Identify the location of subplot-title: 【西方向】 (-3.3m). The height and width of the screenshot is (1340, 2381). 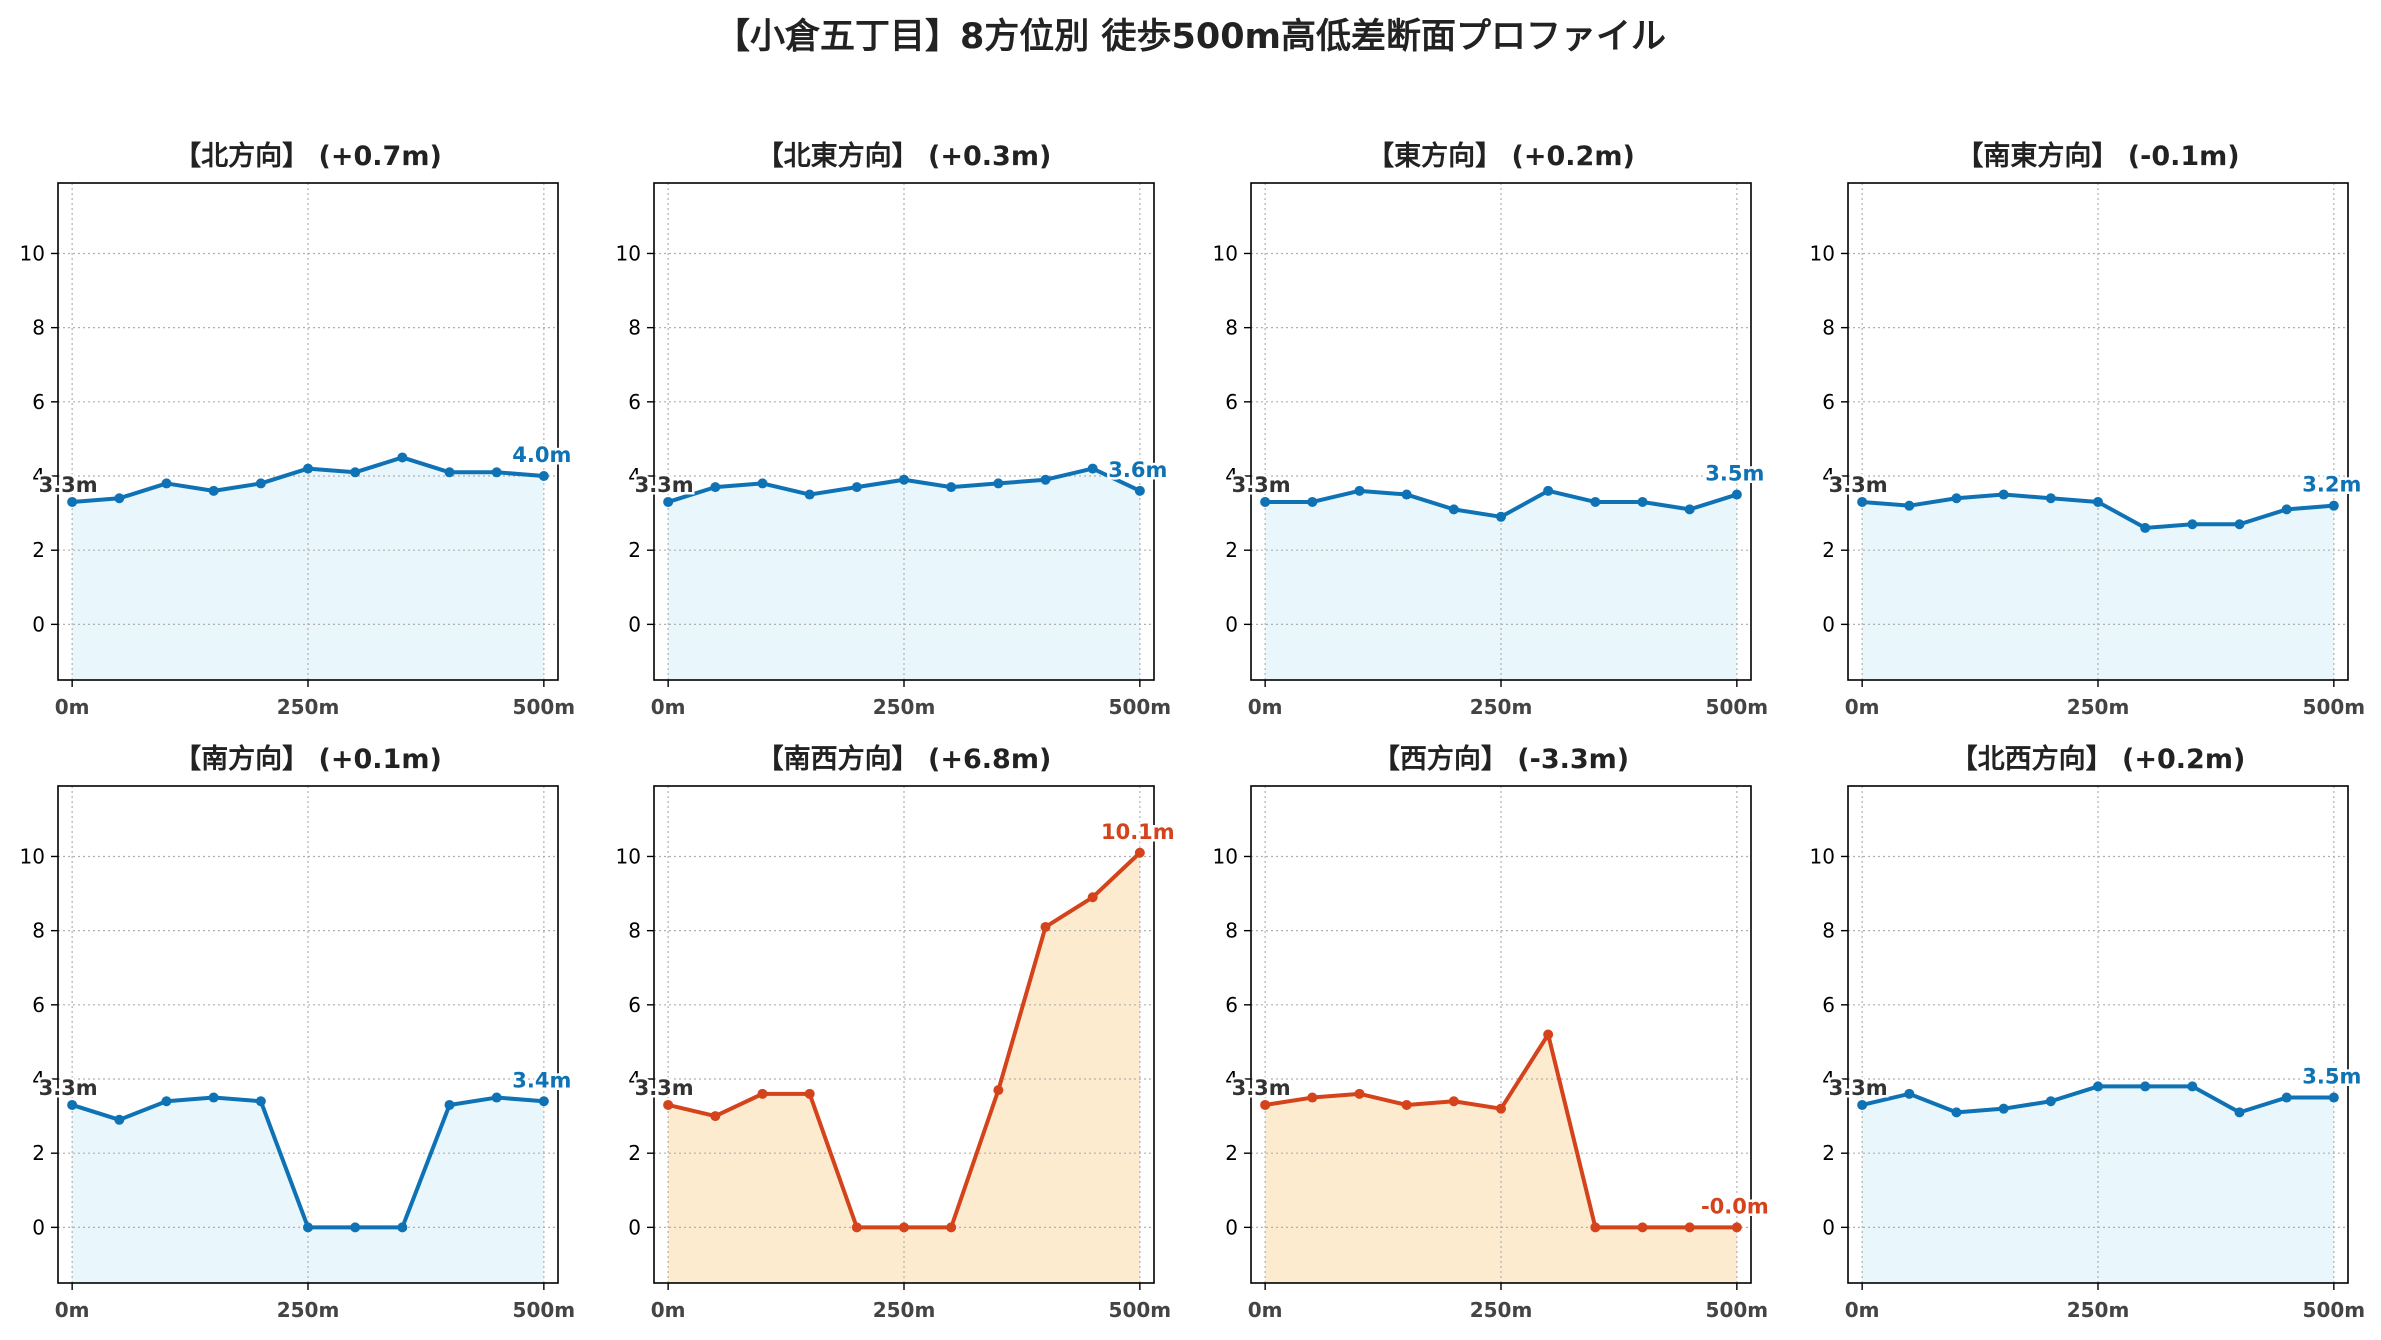
(1501, 759).